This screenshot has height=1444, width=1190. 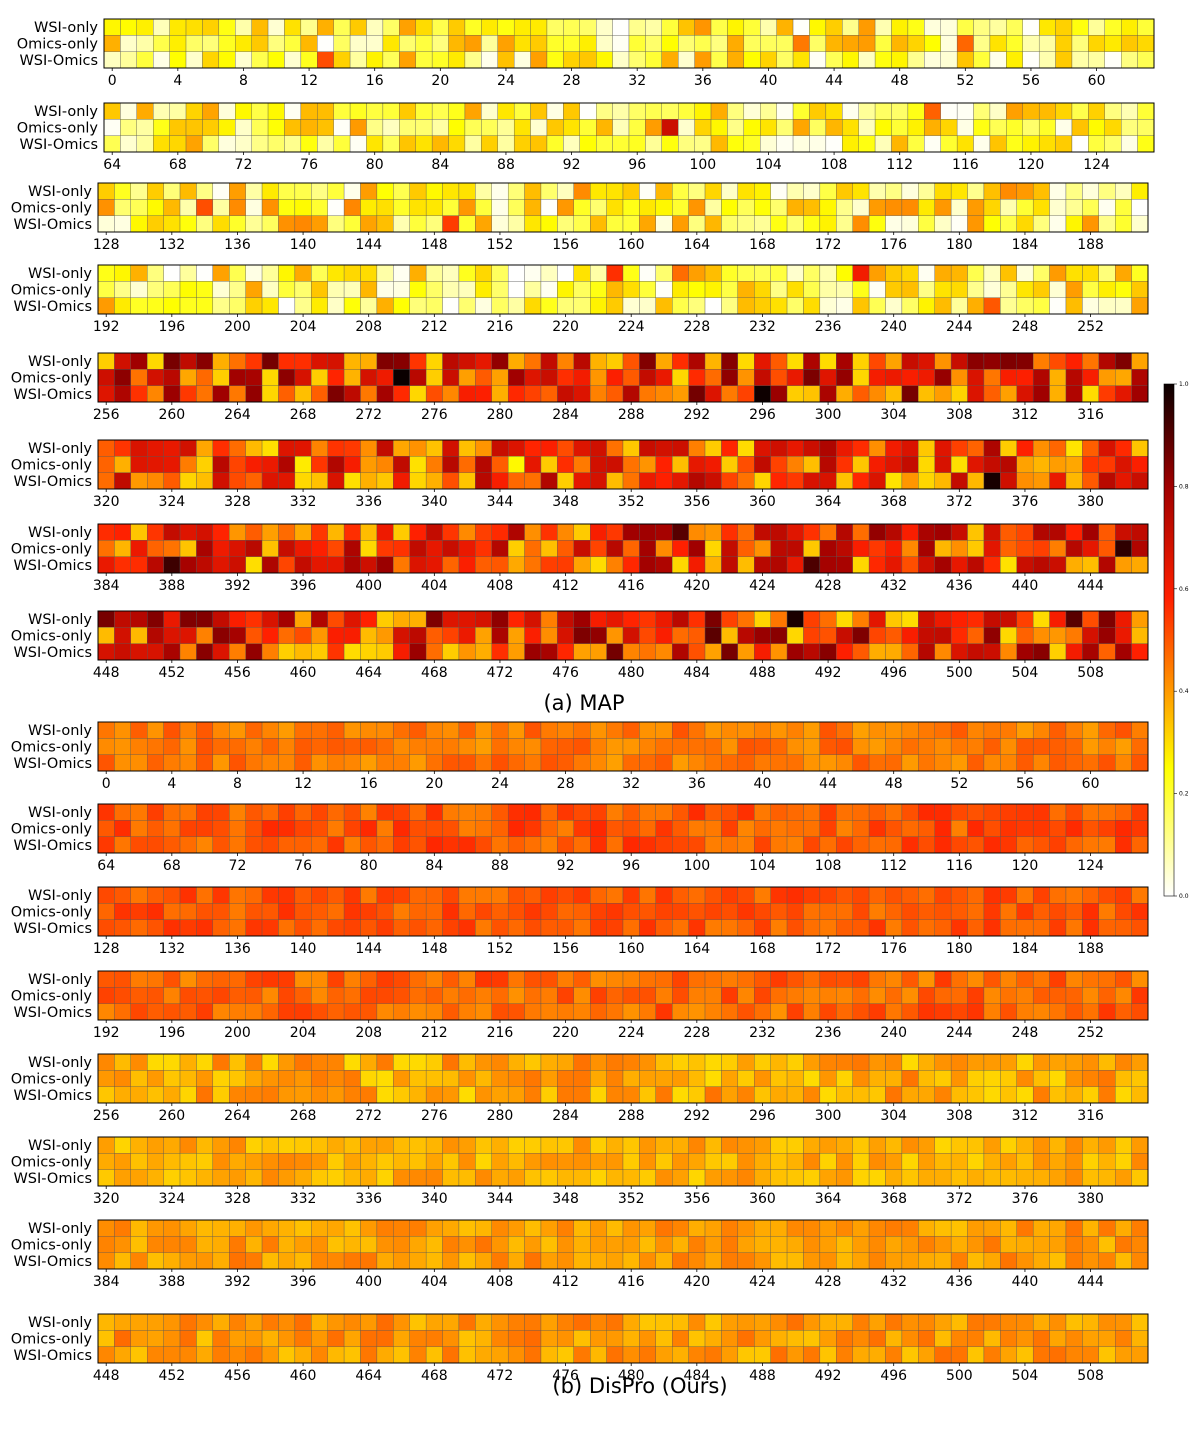 What do you see at coordinates (303, 866) in the screenshot?
I see `tick-label: 76` at bounding box center [303, 866].